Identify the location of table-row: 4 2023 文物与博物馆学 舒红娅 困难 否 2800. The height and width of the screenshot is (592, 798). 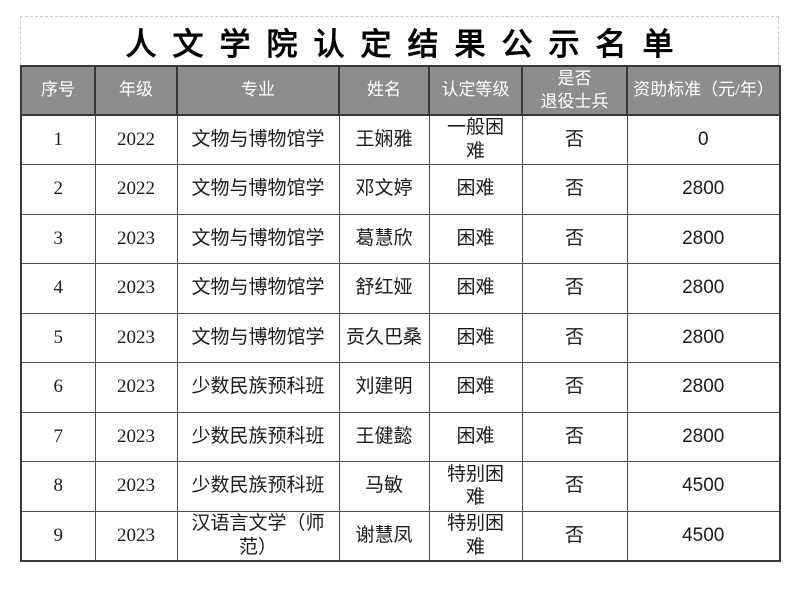
(400, 288).